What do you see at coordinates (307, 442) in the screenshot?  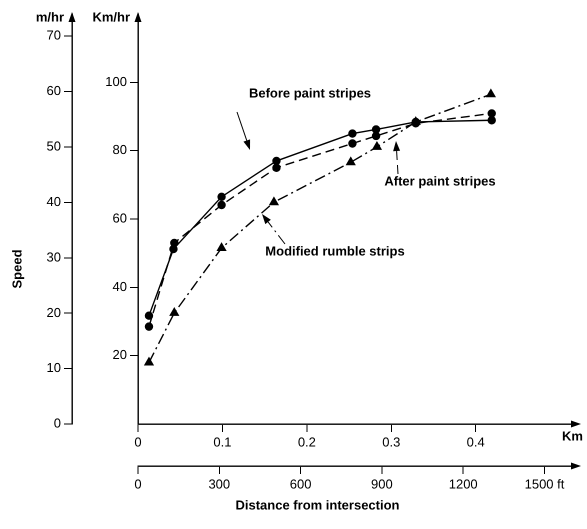 I see `x-tick-label: 0.2` at bounding box center [307, 442].